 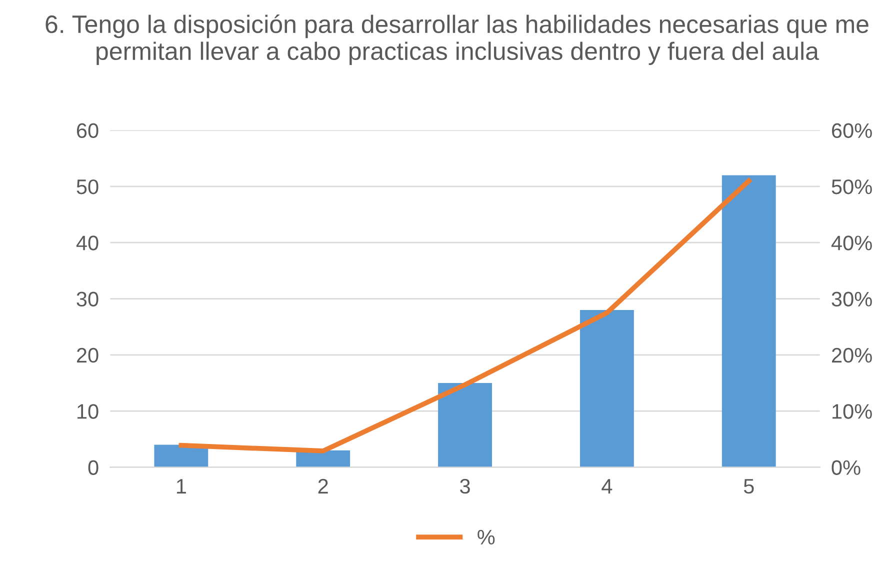 I want to click on y2-tick-label: 20%, so click(x=852, y=355).